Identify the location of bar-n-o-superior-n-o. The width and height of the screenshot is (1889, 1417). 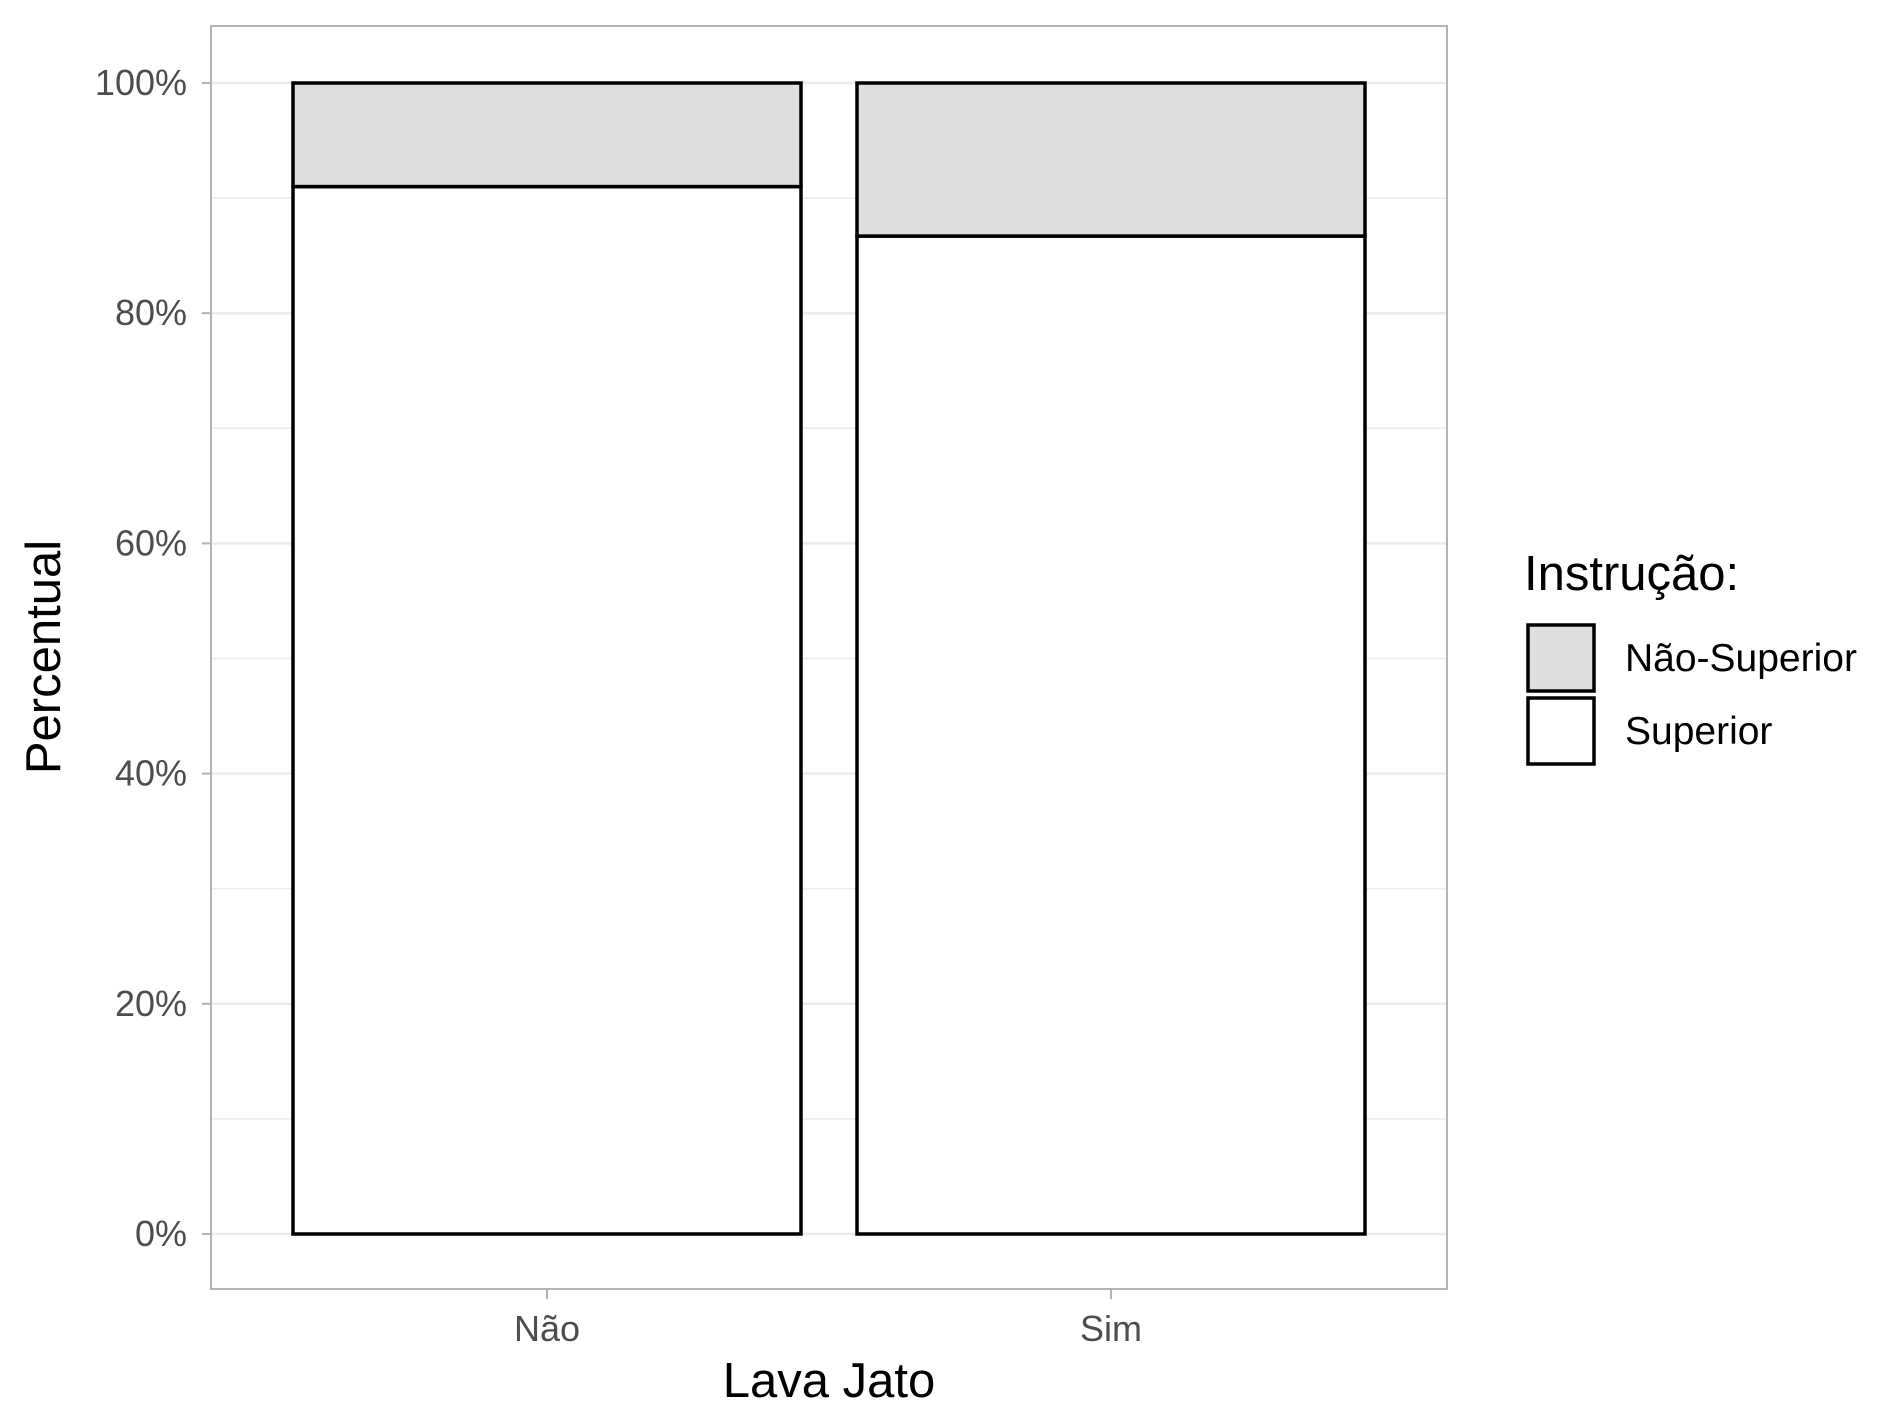
(547, 135).